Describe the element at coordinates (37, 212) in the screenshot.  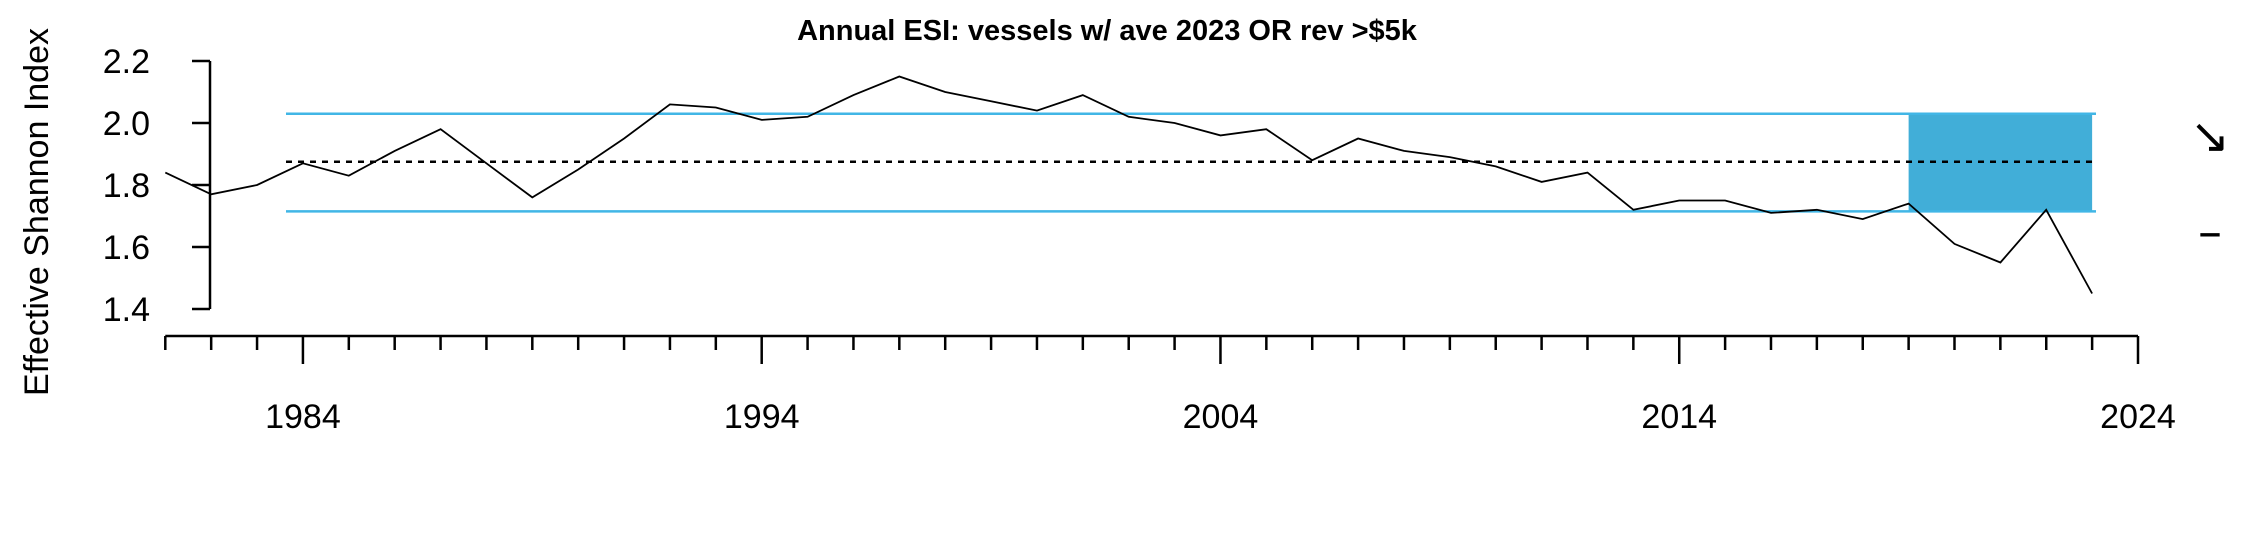
I see `y-axis-label: Effective Shannon Index` at that location.